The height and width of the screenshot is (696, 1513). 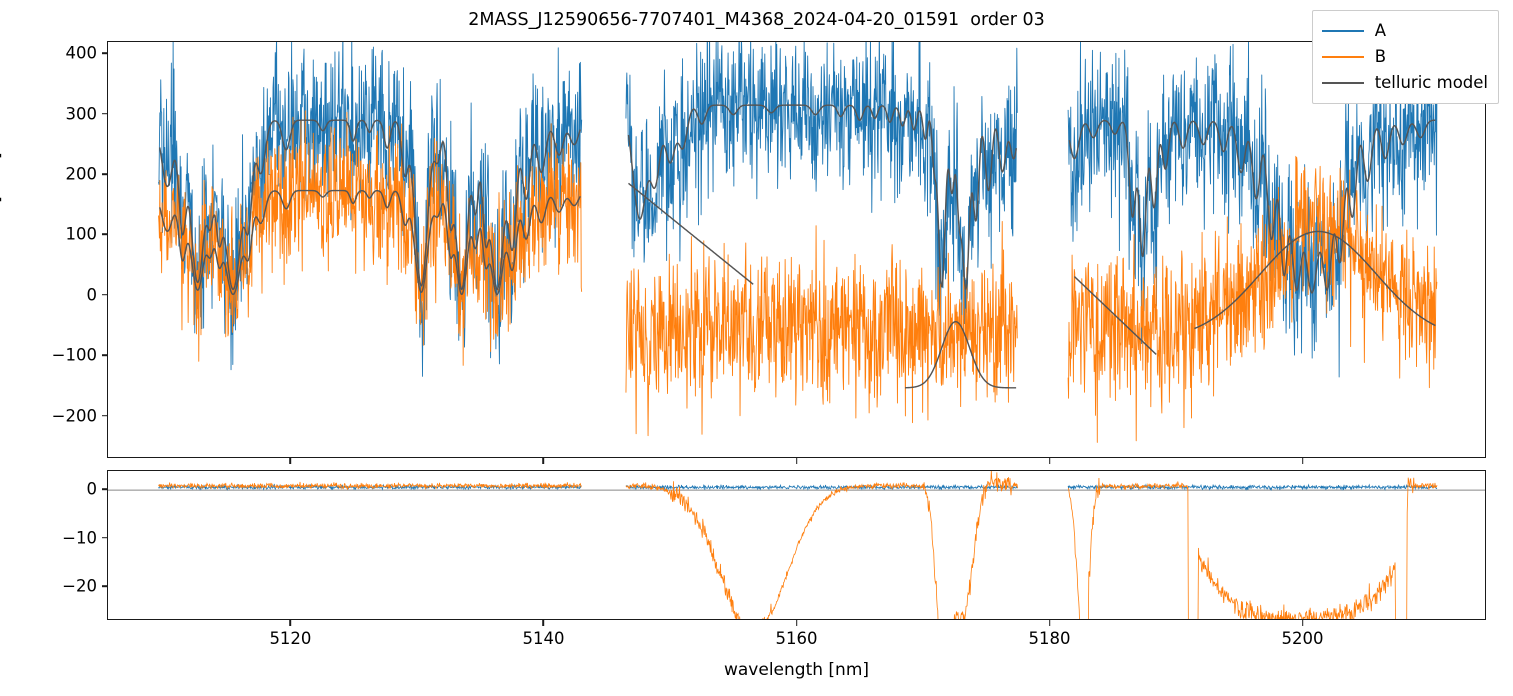 What do you see at coordinates (1404, 31) in the screenshot?
I see `legend-item: A` at bounding box center [1404, 31].